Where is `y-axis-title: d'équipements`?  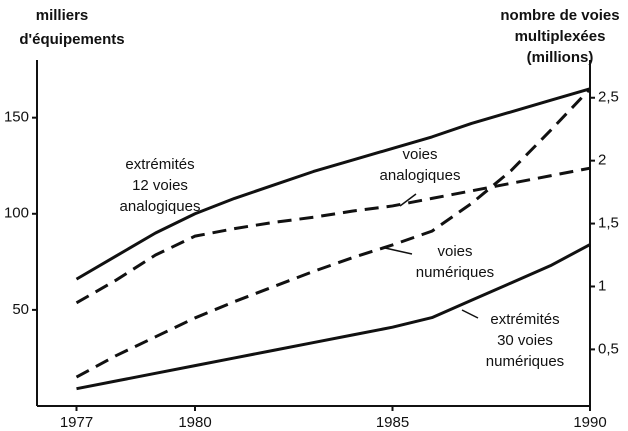
y-axis-title: d'équipements is located at coordinates (71, 39).